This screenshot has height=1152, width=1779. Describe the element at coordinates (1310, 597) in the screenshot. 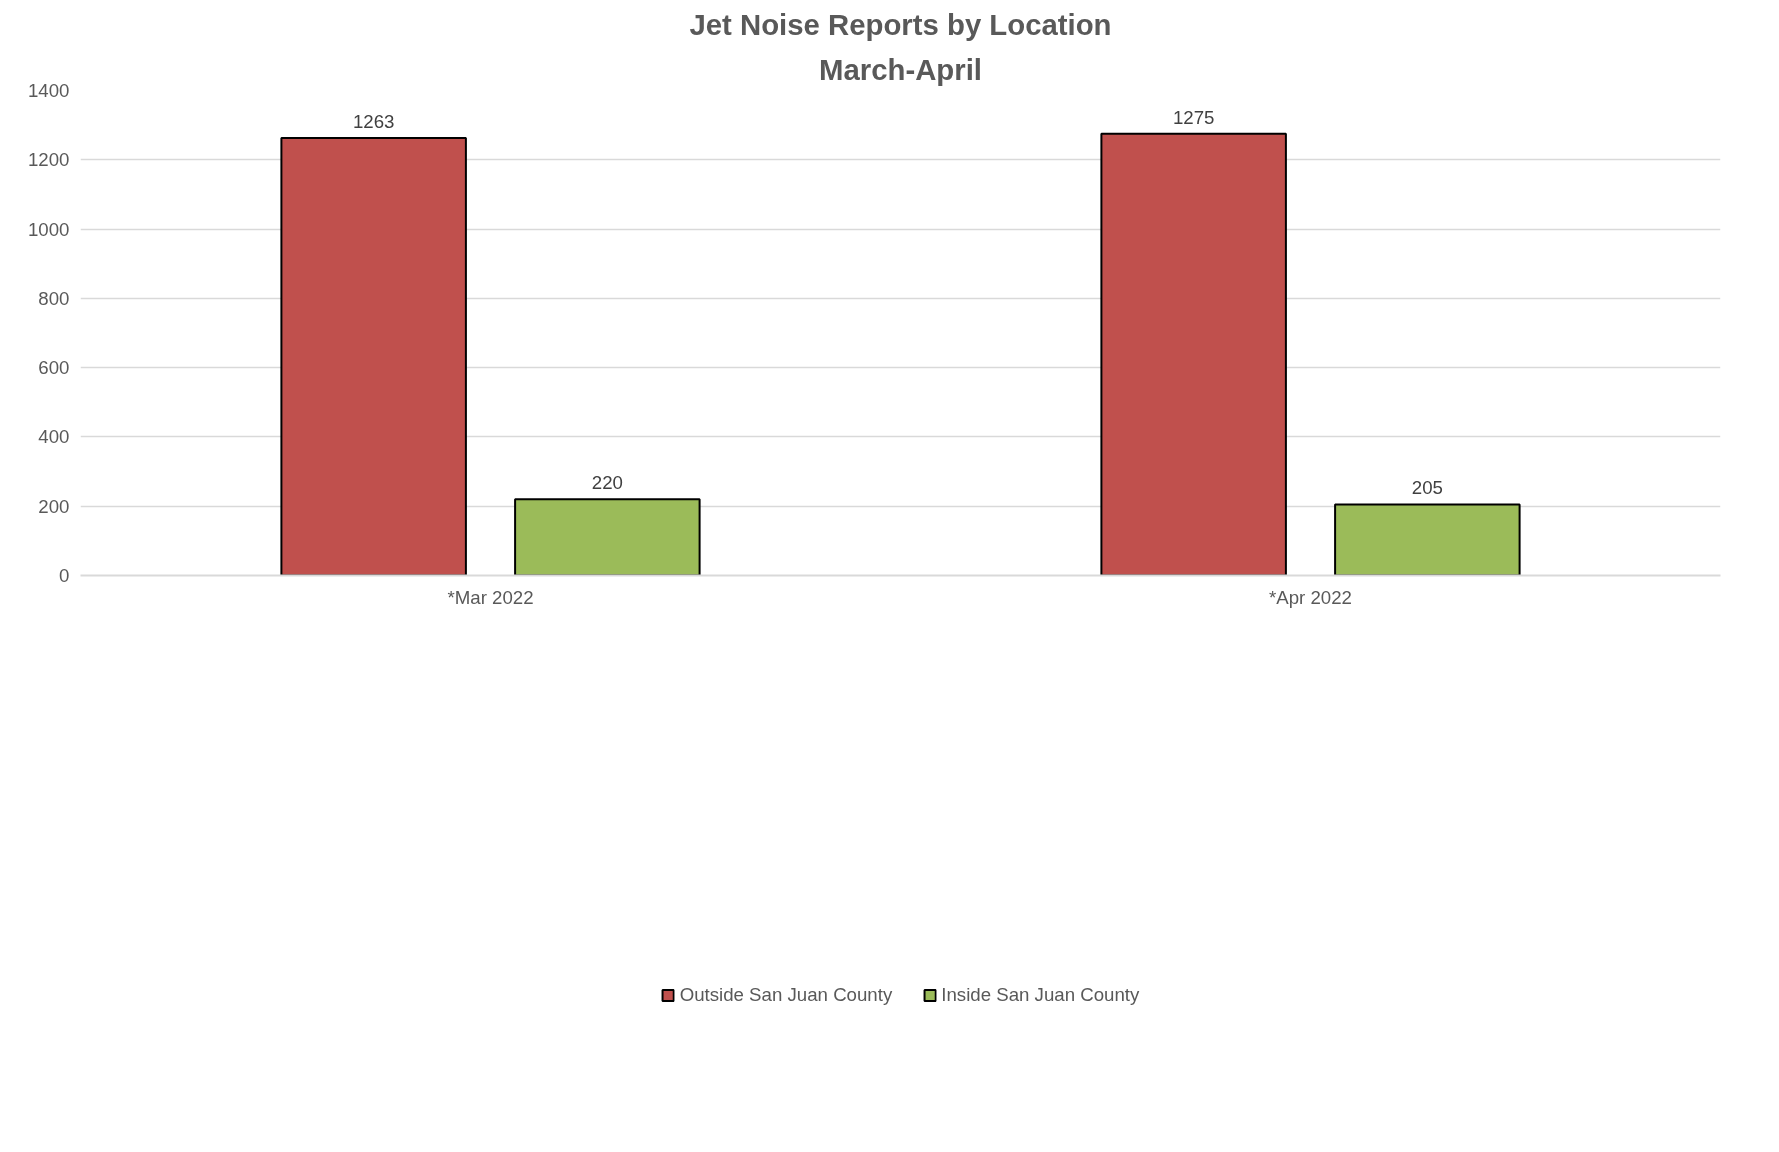

I see `x-tick-label: *Apr 2022` at that location.